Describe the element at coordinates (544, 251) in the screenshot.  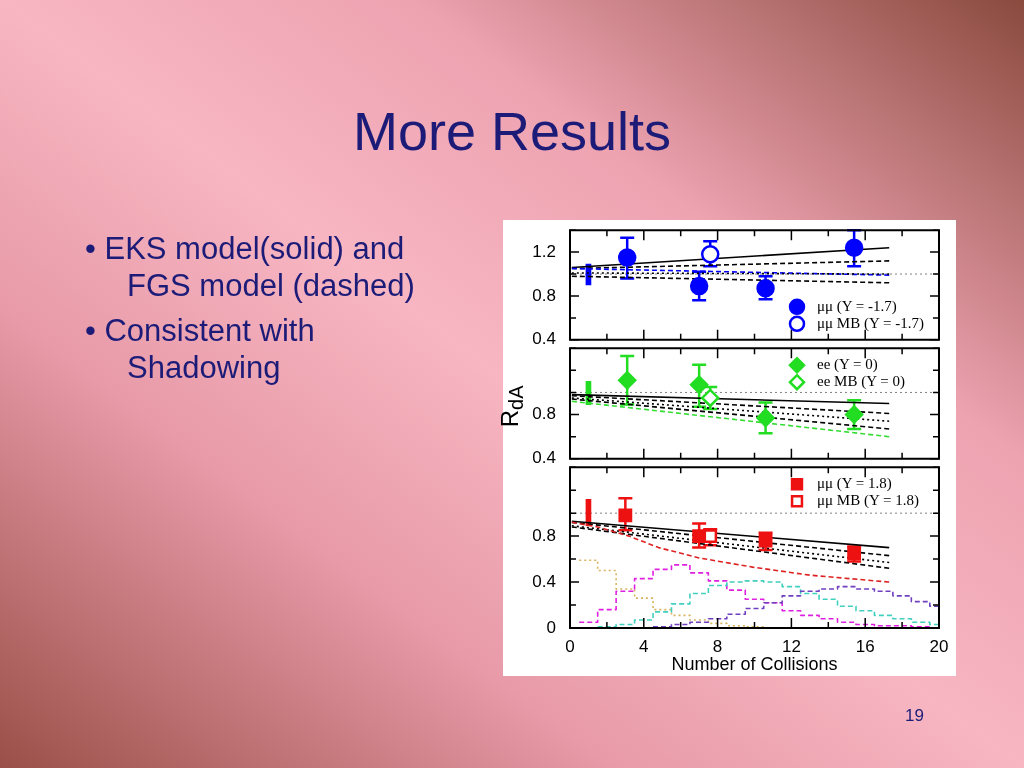
I see `y-tick-label: 1.2` at that location.